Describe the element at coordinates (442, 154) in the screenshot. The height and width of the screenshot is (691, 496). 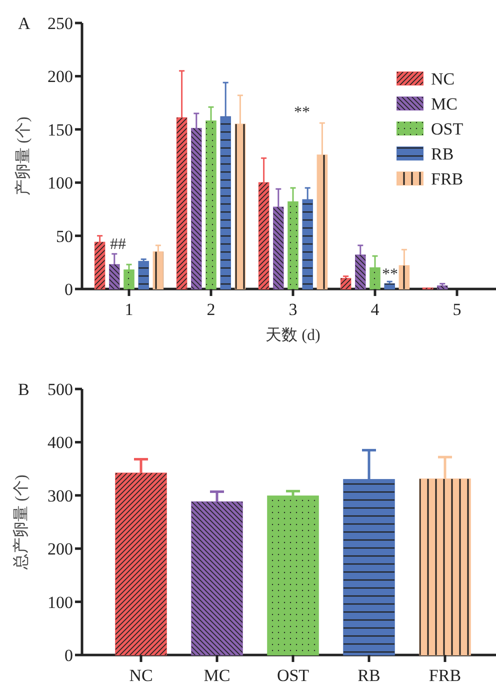
I see `legend-label: RB` at that location.